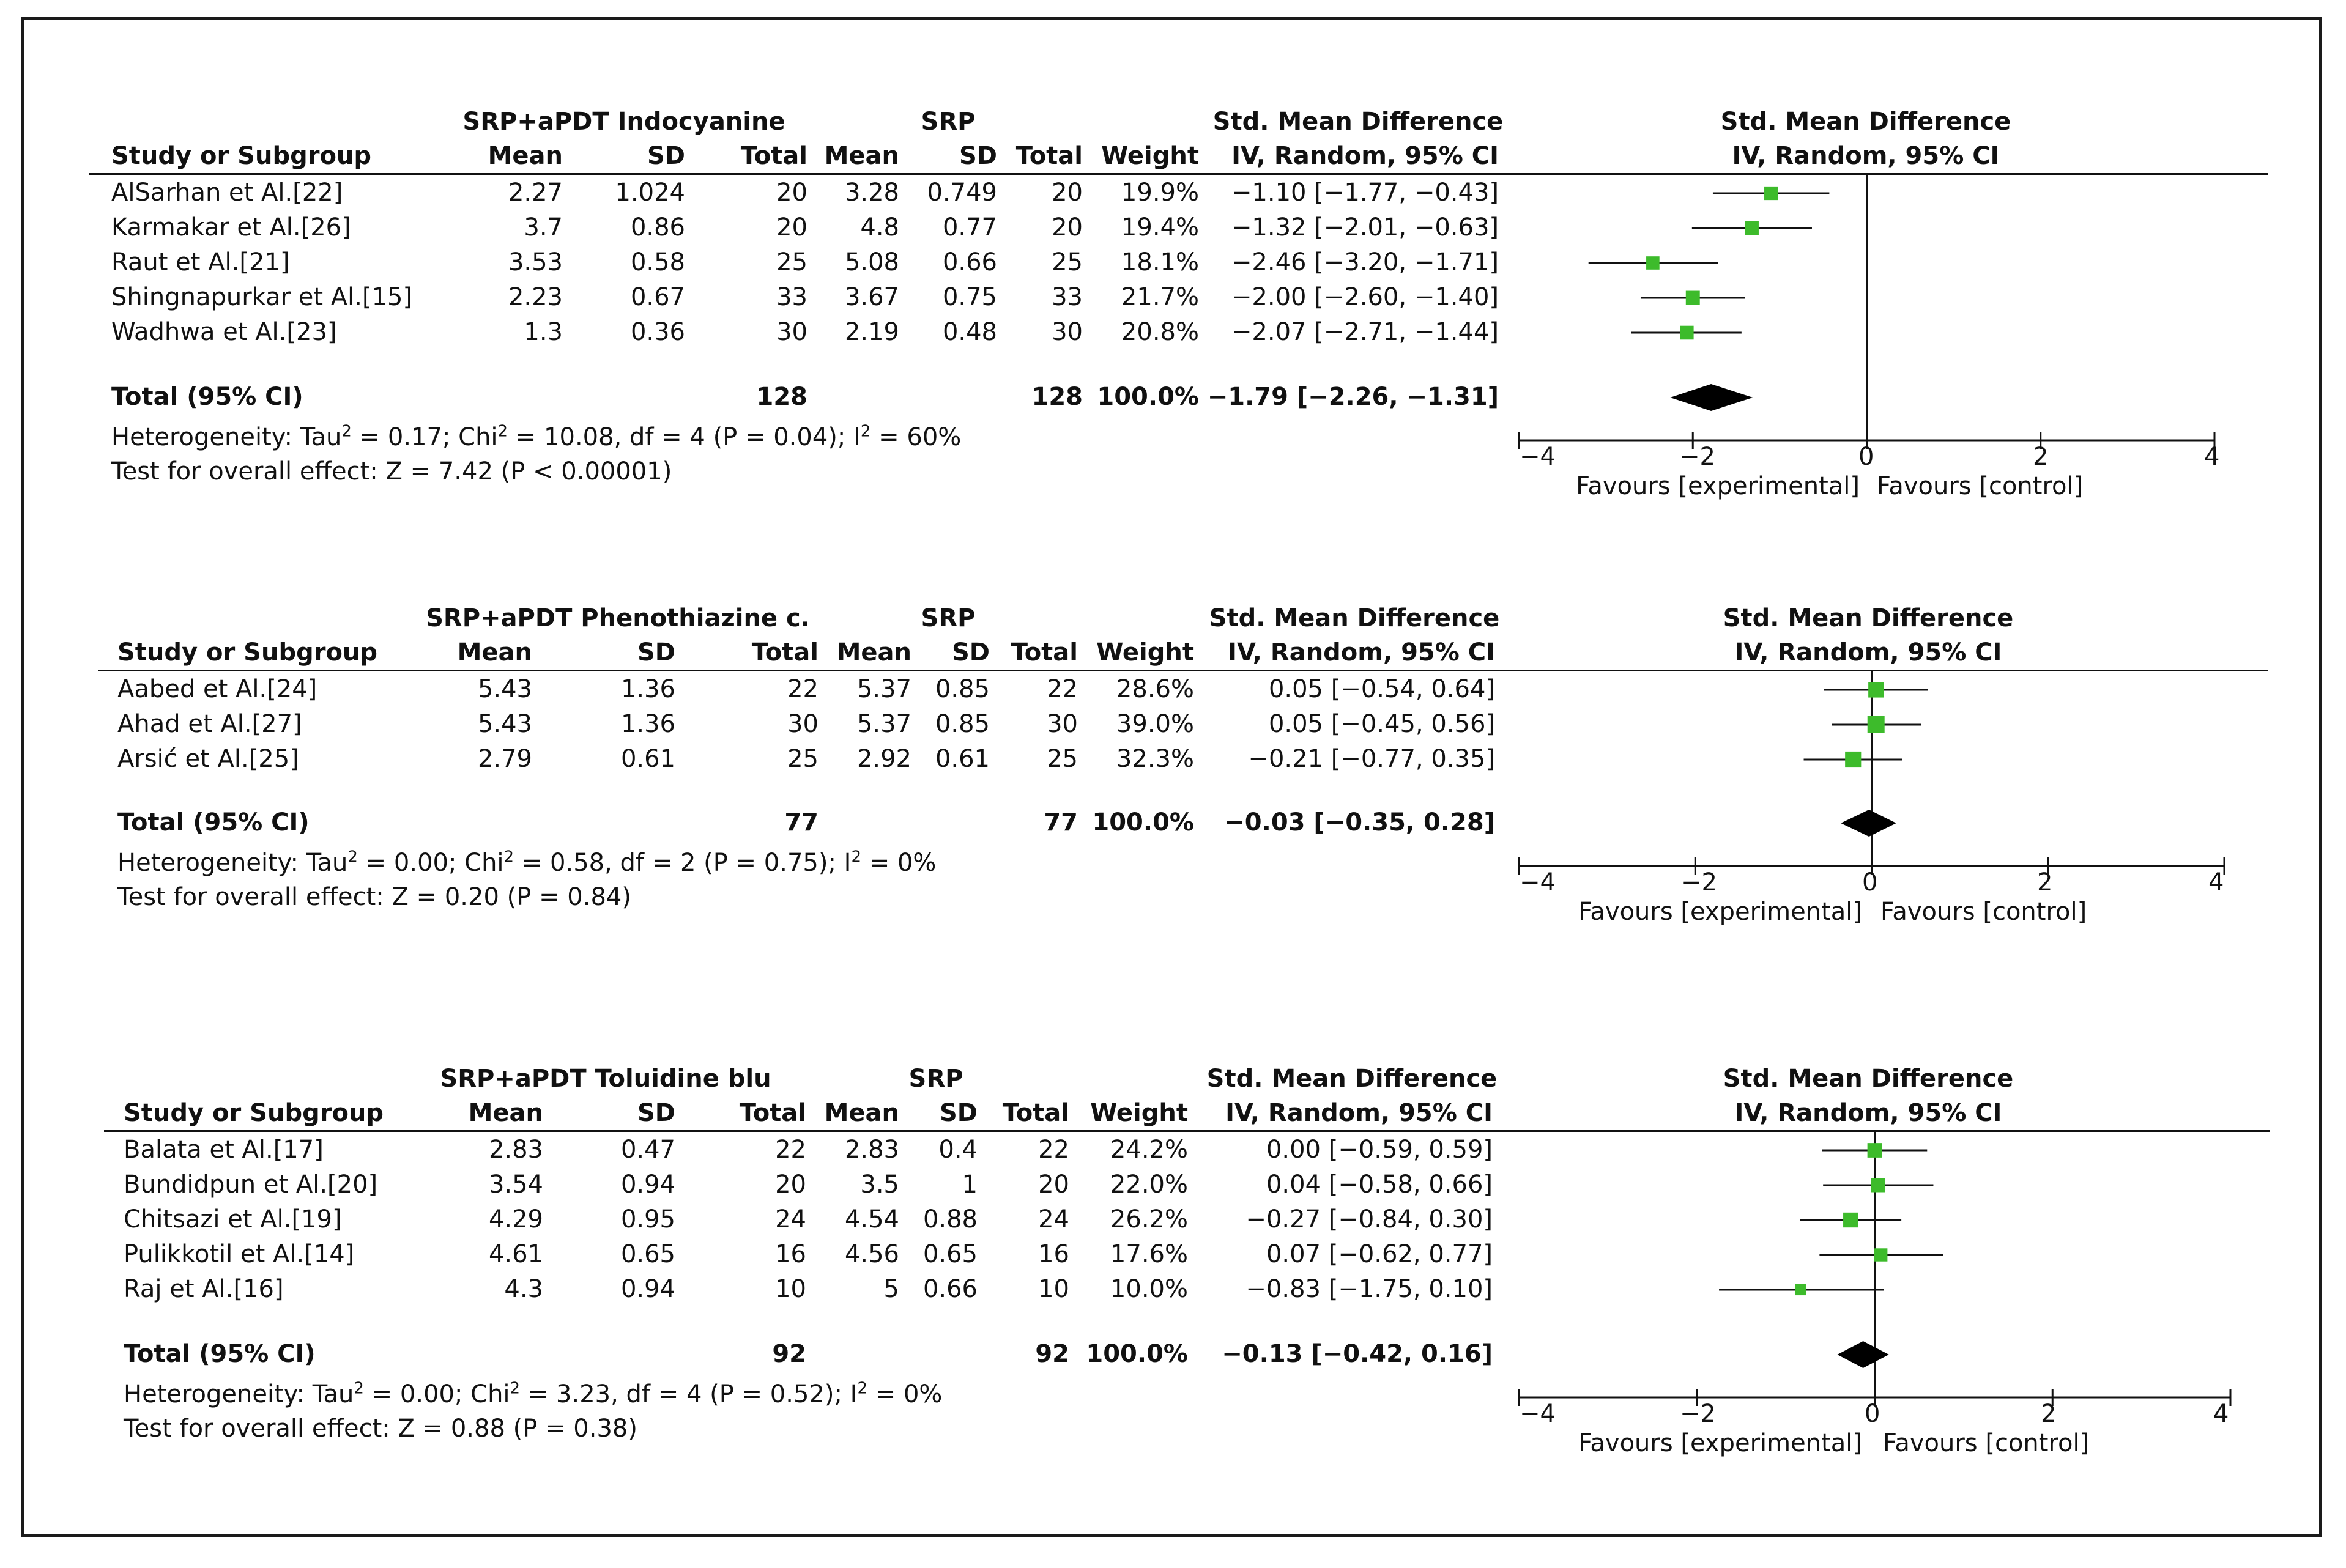 Image resolution: width=2346 pixels, height=1568 pixels. What do you see at coordinates (1712, 397) in the screenshot?
I see `pooled-diamond` at bounding box center [1712, 397].